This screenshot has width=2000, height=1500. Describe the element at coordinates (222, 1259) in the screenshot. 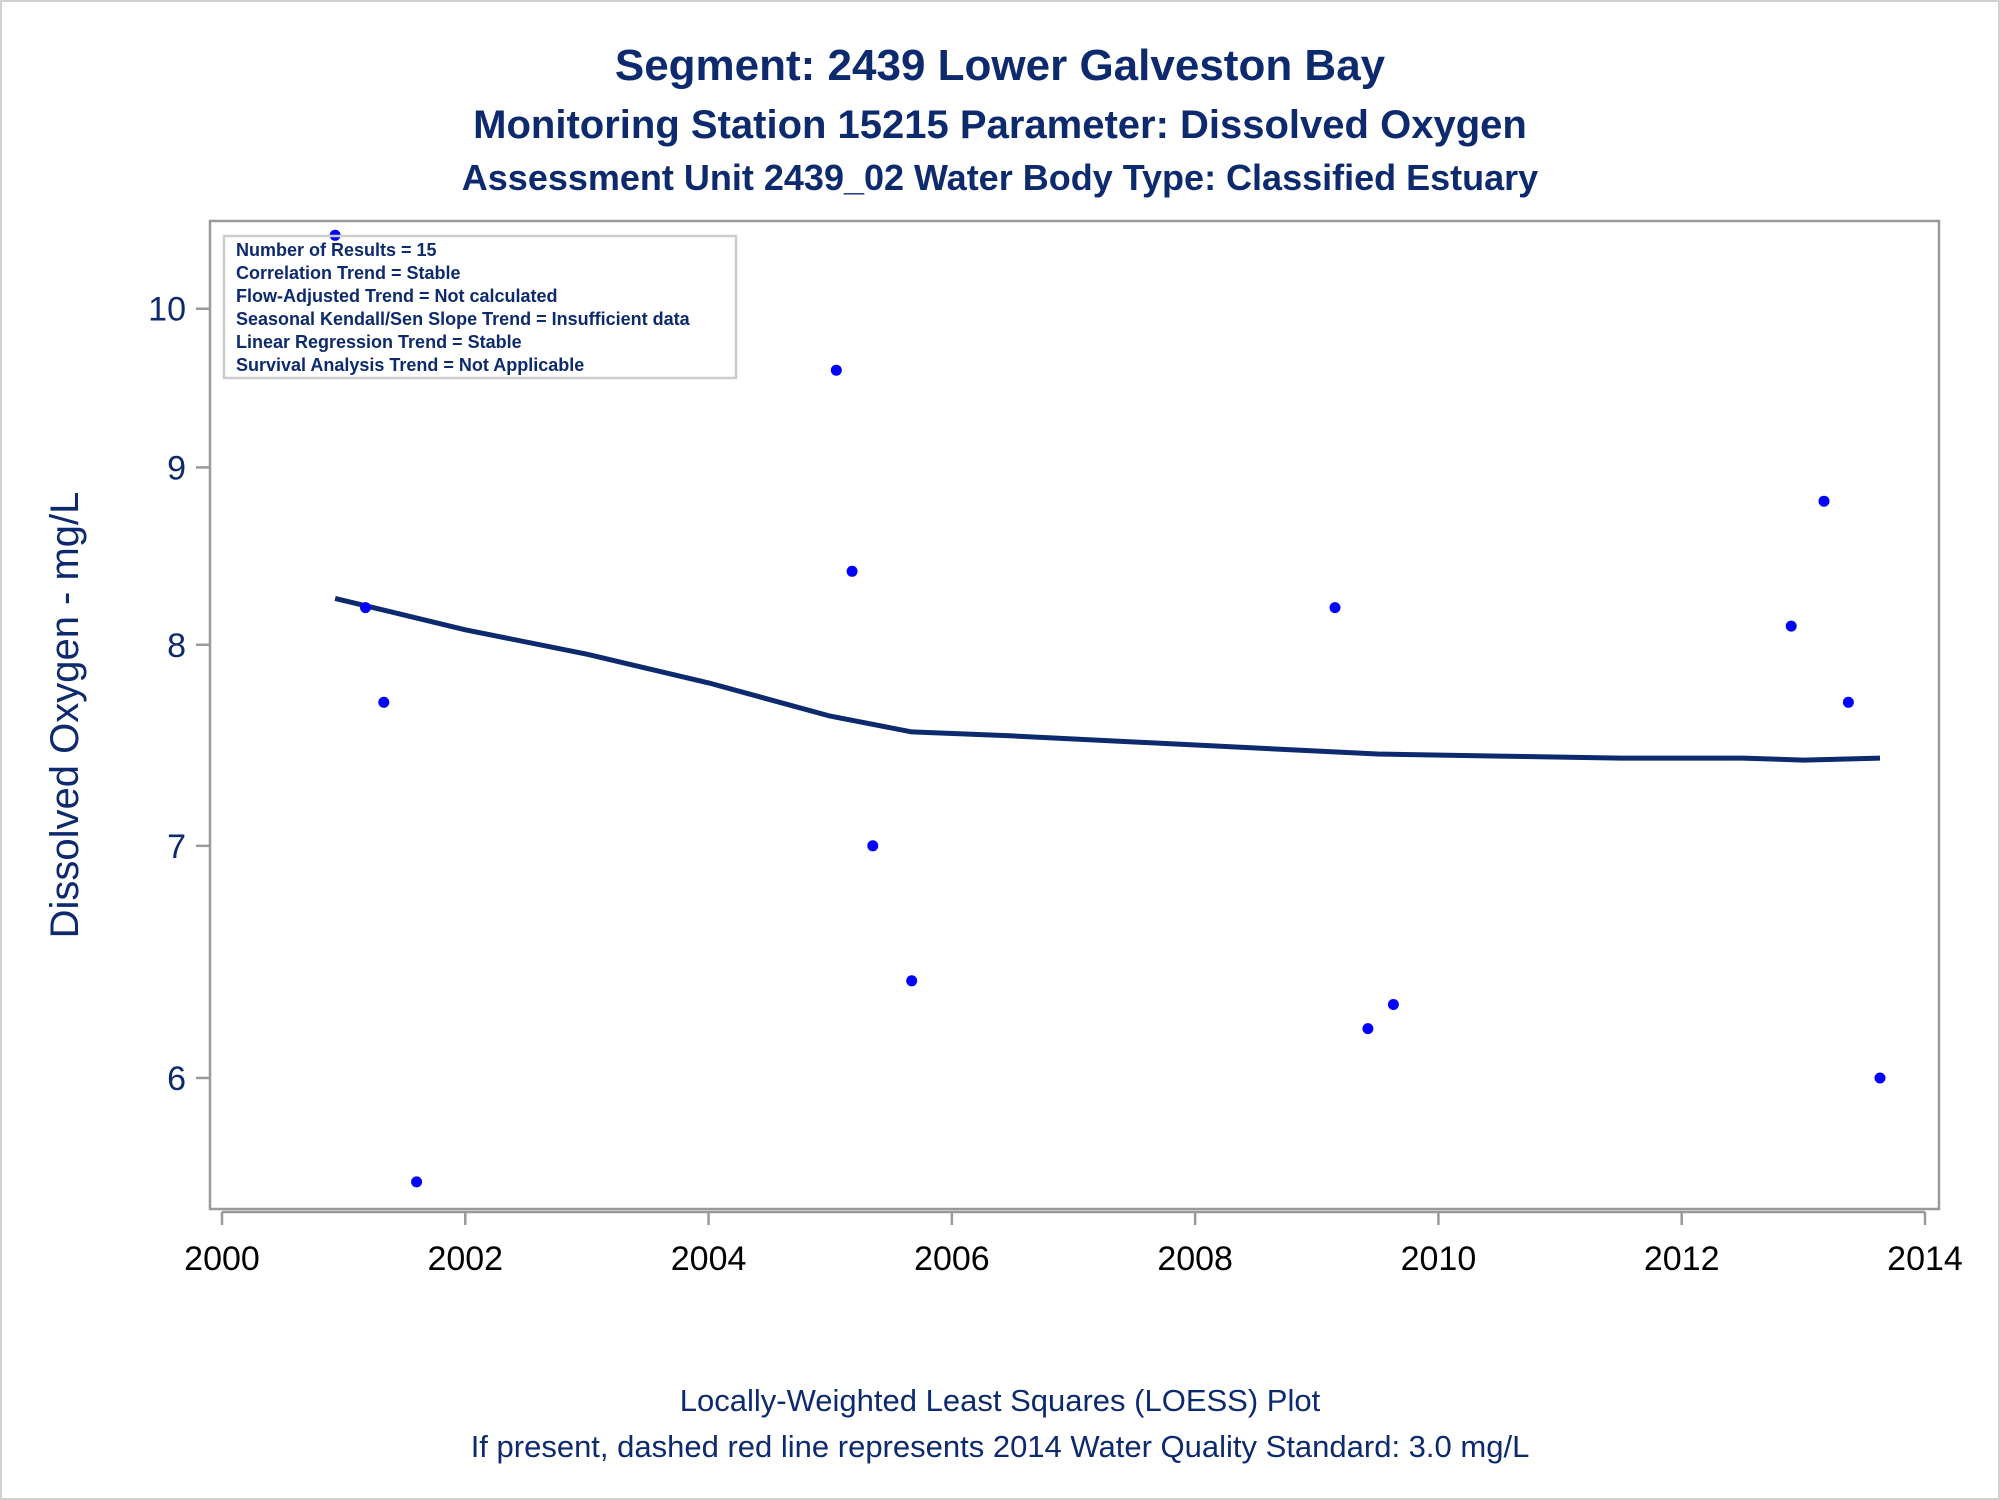

I see `x-tick-label: 2000` at that location.